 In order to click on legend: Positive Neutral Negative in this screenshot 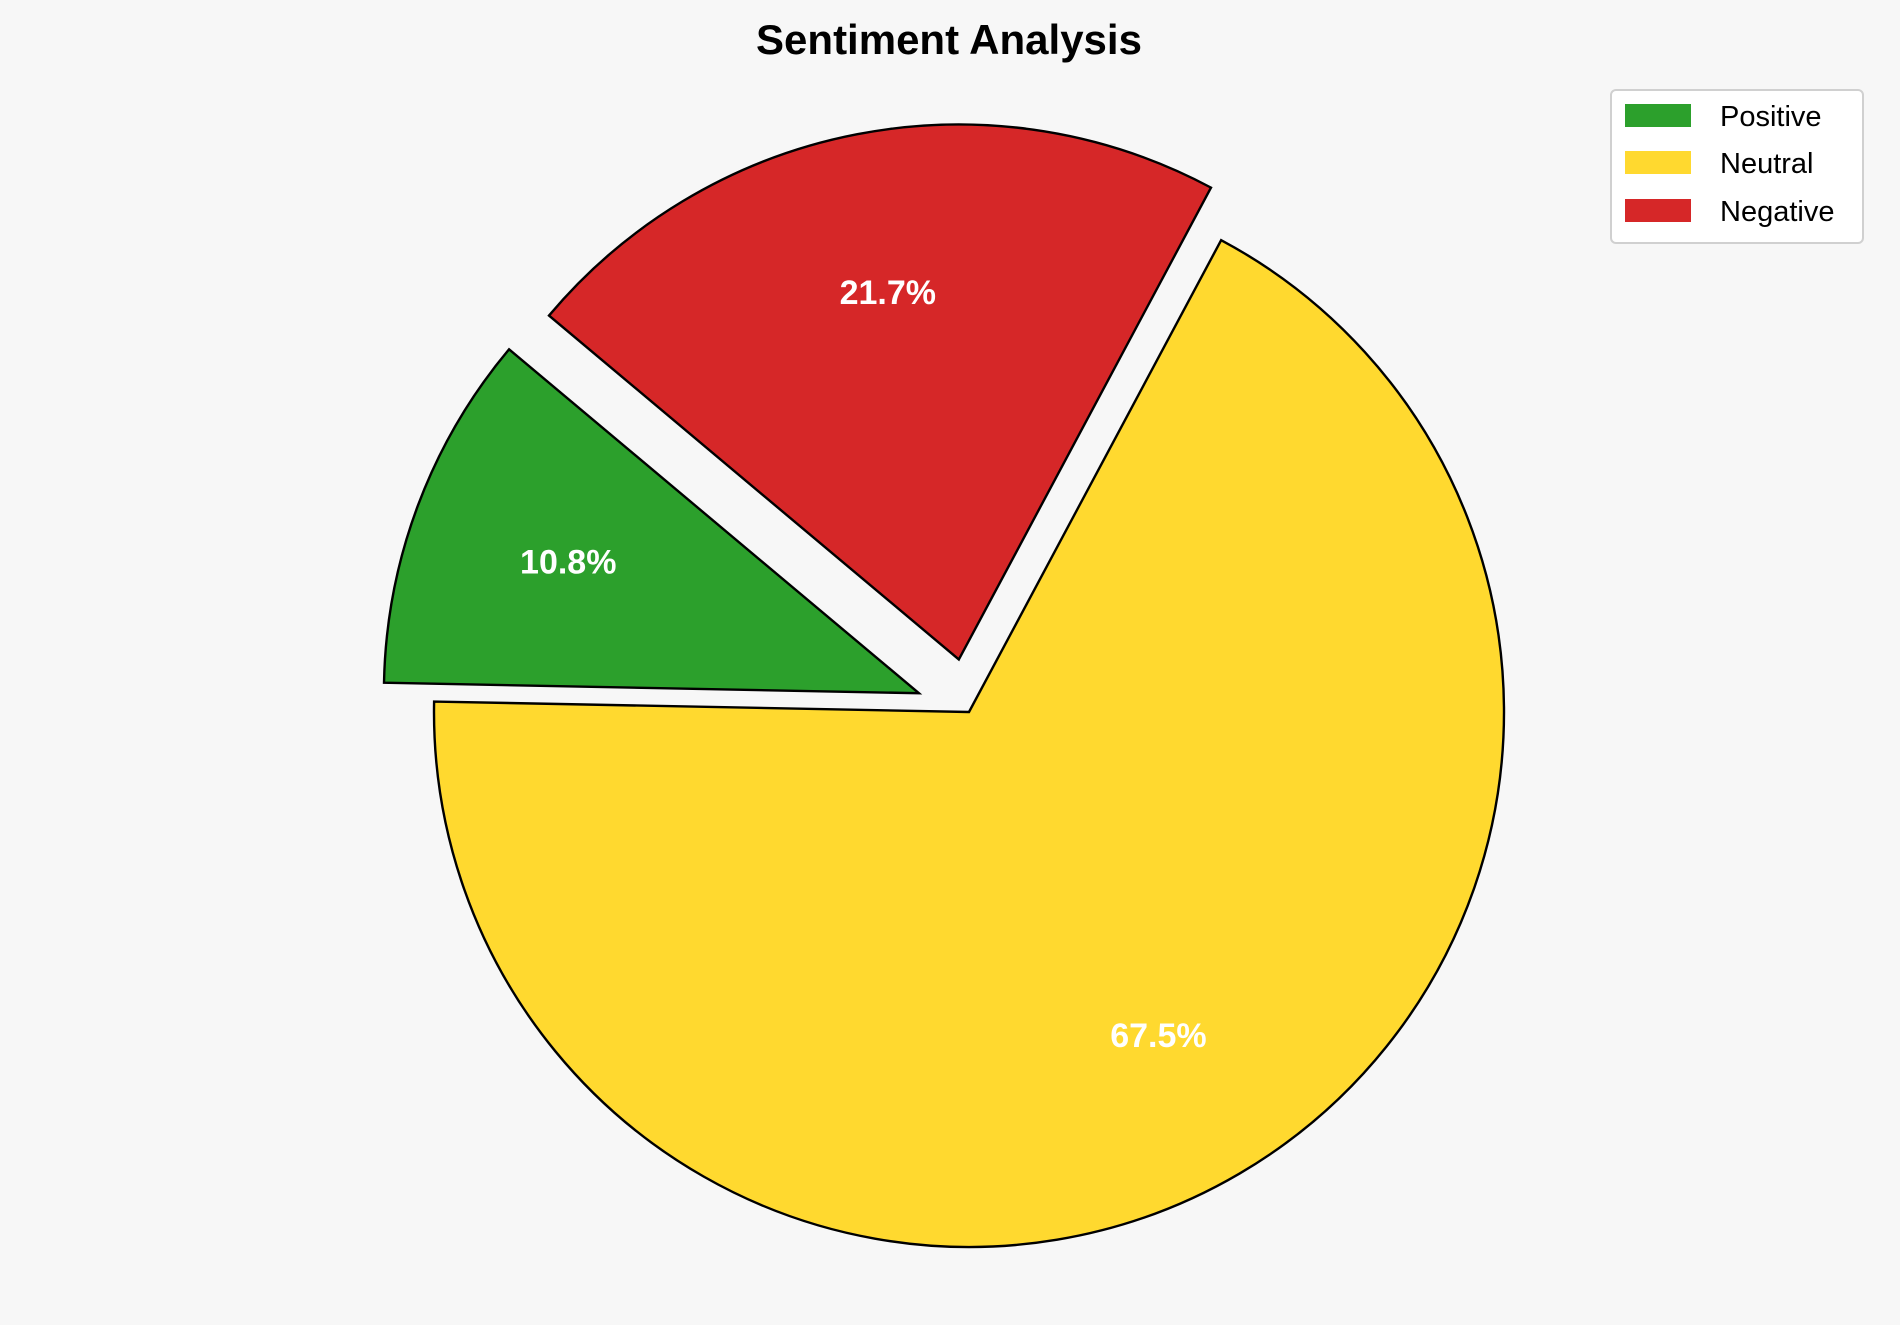, I will do `click(1737, 166)`.